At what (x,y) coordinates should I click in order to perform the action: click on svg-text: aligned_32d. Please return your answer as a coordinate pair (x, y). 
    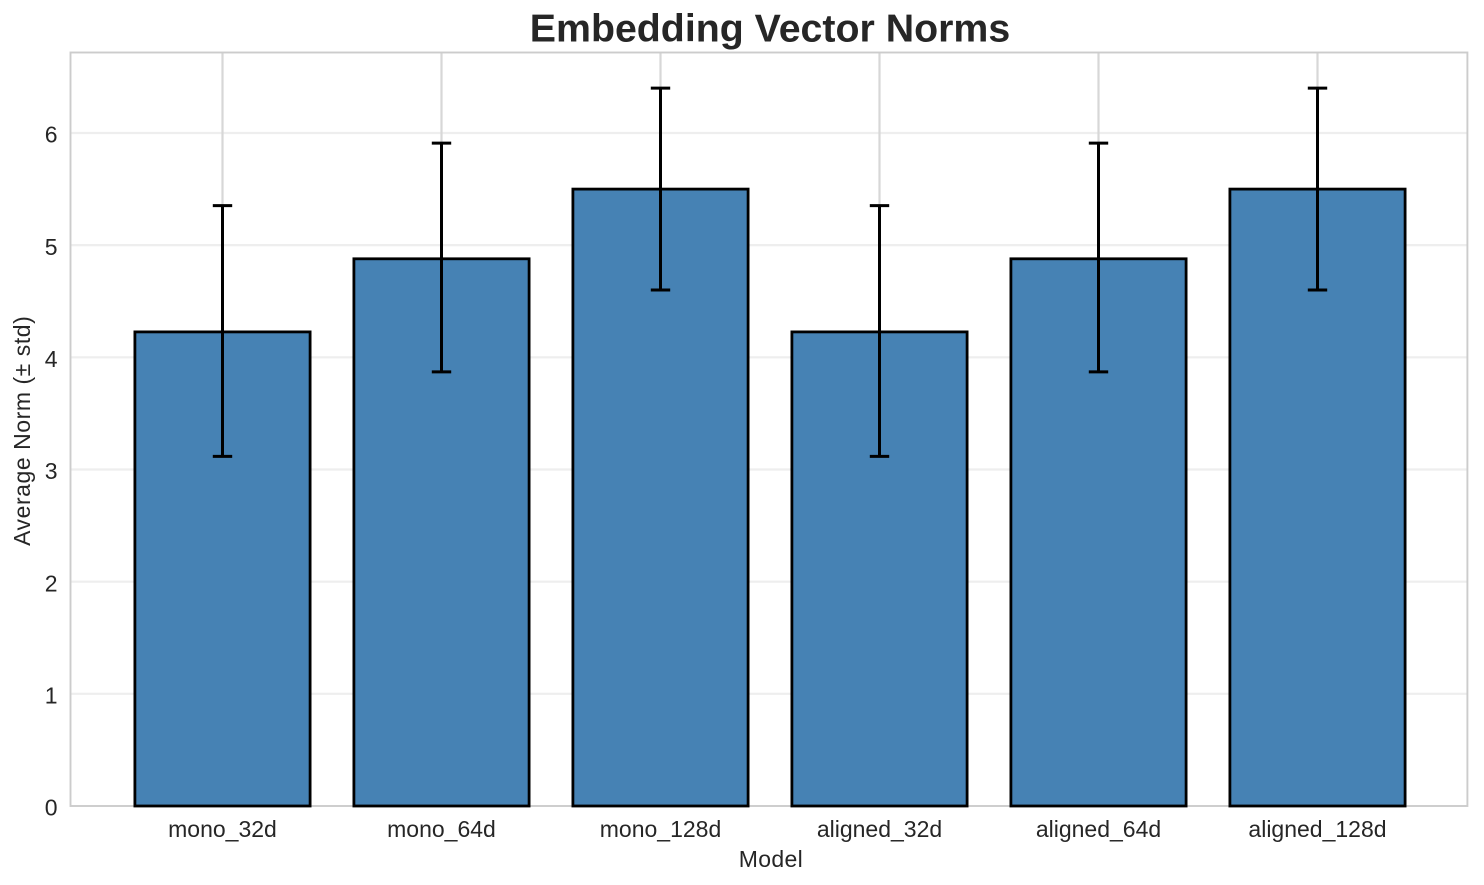
    Looking at the image, I should click on (879, 829).